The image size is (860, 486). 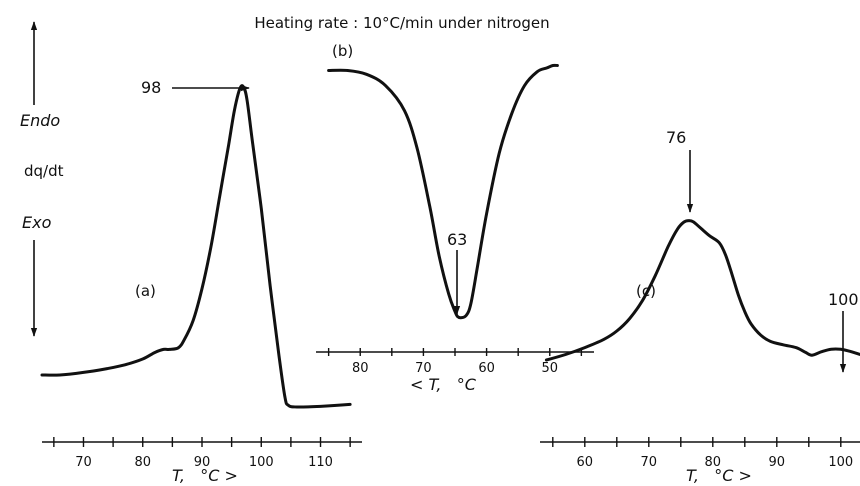 I want to click on x-axis-label-c: T, °C >, so click(x=719, y=475).